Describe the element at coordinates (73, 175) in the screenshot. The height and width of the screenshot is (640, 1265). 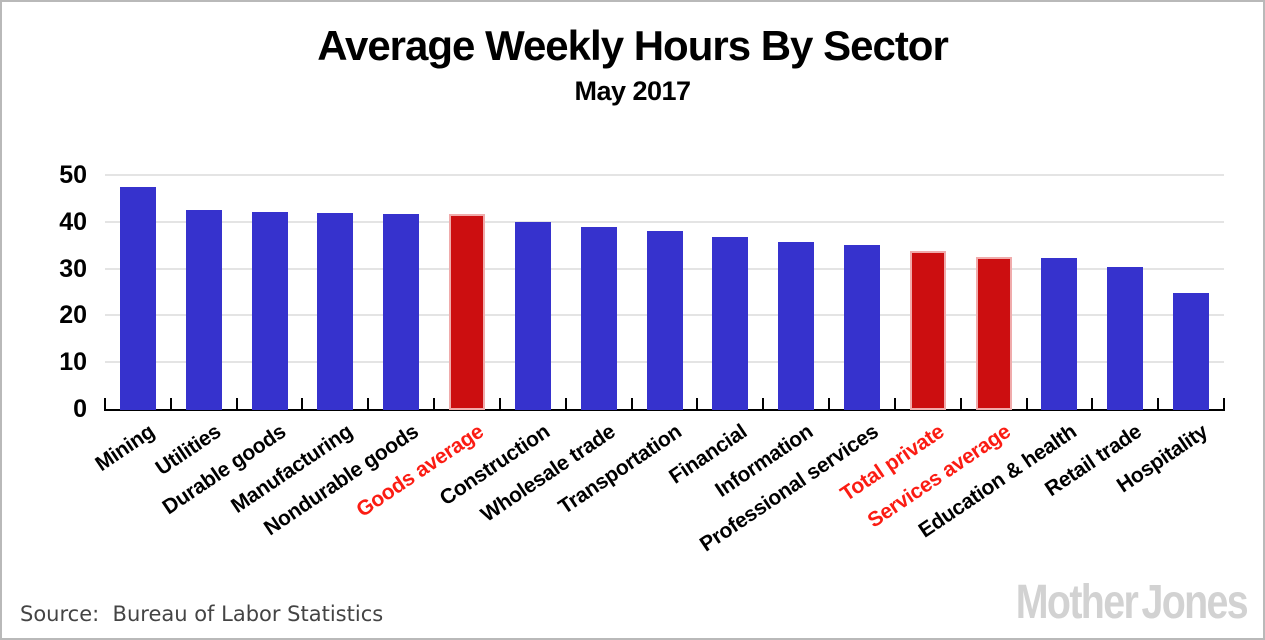
I see `y-tick-label: 50` at that location.